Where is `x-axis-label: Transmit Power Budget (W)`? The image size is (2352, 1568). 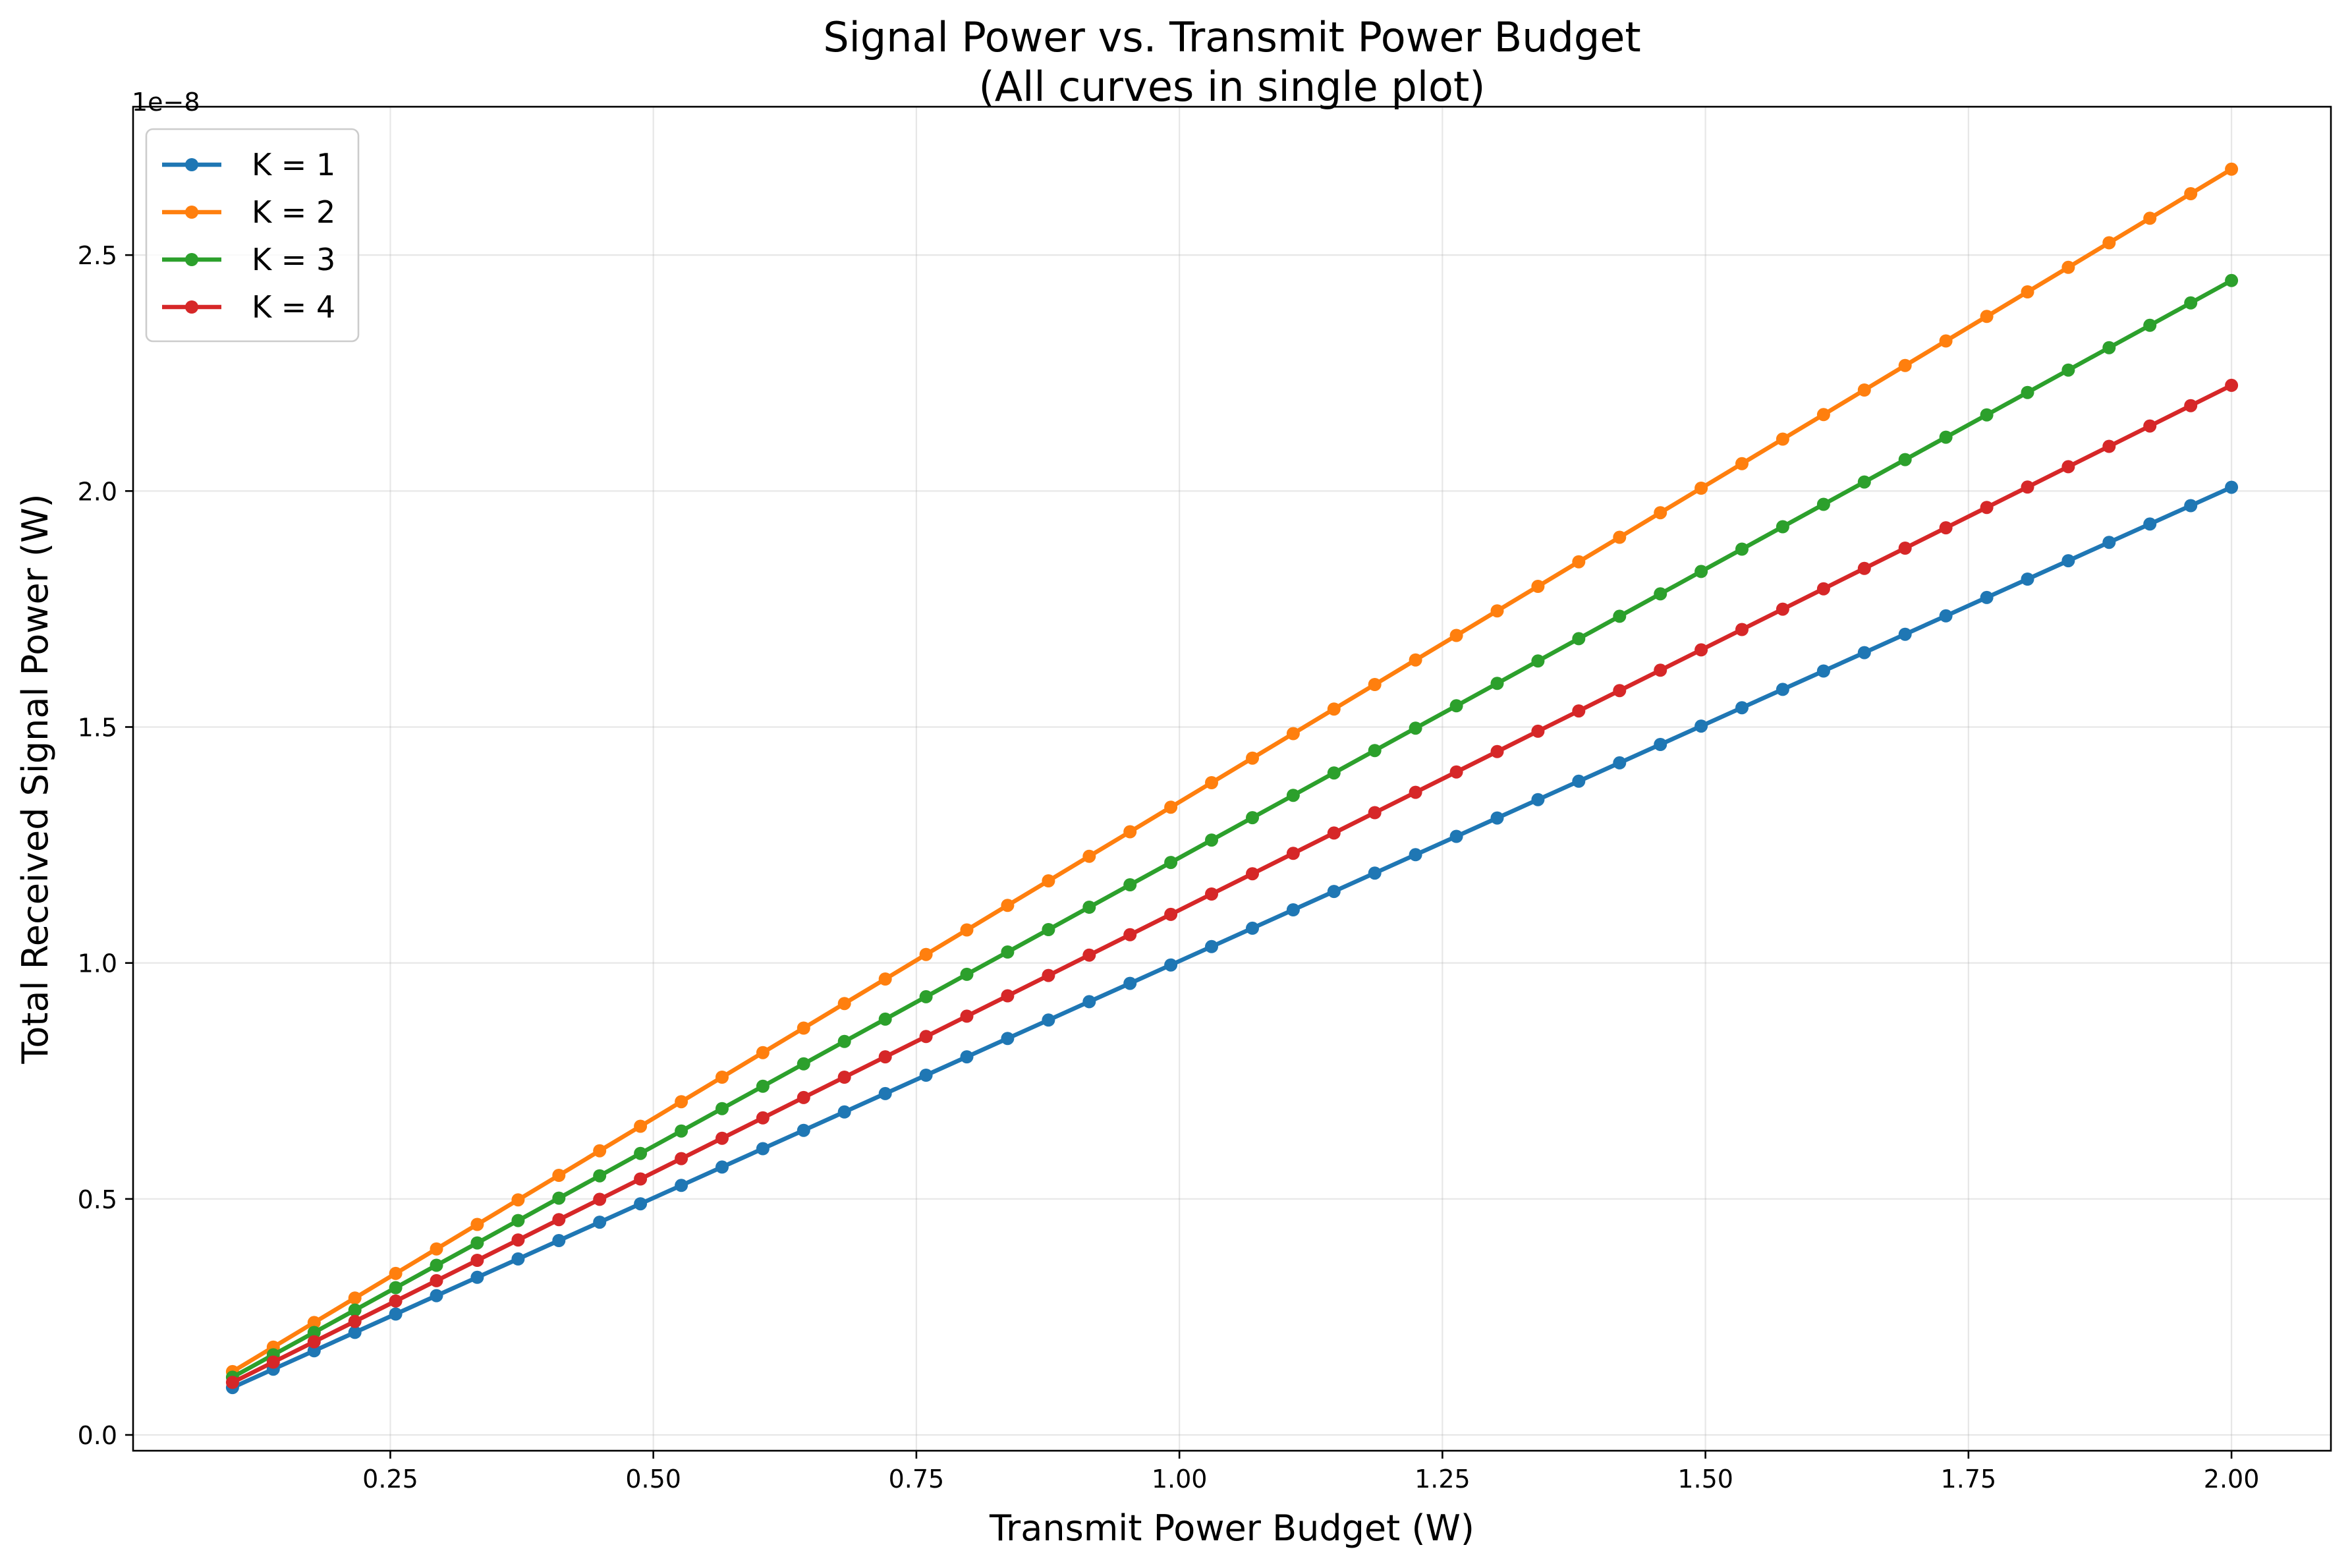
x-axis-label: Transmit Power Budget (W) is located at coordinates (1231, 1528).